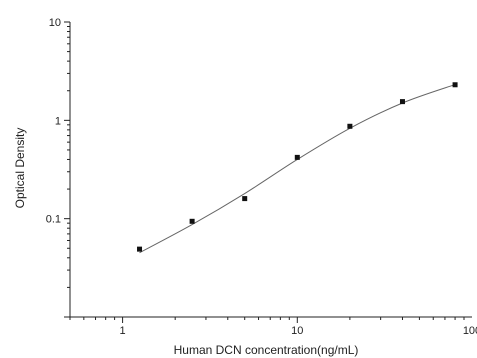  What do you see at coordinates (20, 168) in the screenshot?
I see `y-axis-label: Optical Density` at bounding box center [20, 168].